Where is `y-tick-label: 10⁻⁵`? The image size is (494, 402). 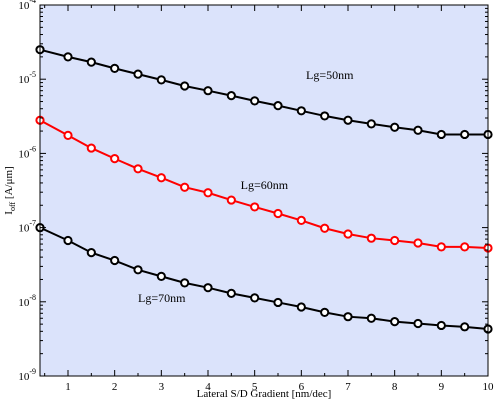
y-tick-label: 10⁻⁵ is located at coordinates (27, 78).